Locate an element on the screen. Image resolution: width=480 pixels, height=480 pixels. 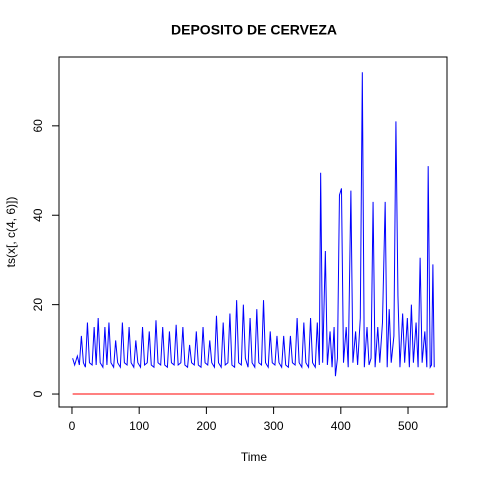
y-tick-label: 60 is located at coordinates (38, 126).